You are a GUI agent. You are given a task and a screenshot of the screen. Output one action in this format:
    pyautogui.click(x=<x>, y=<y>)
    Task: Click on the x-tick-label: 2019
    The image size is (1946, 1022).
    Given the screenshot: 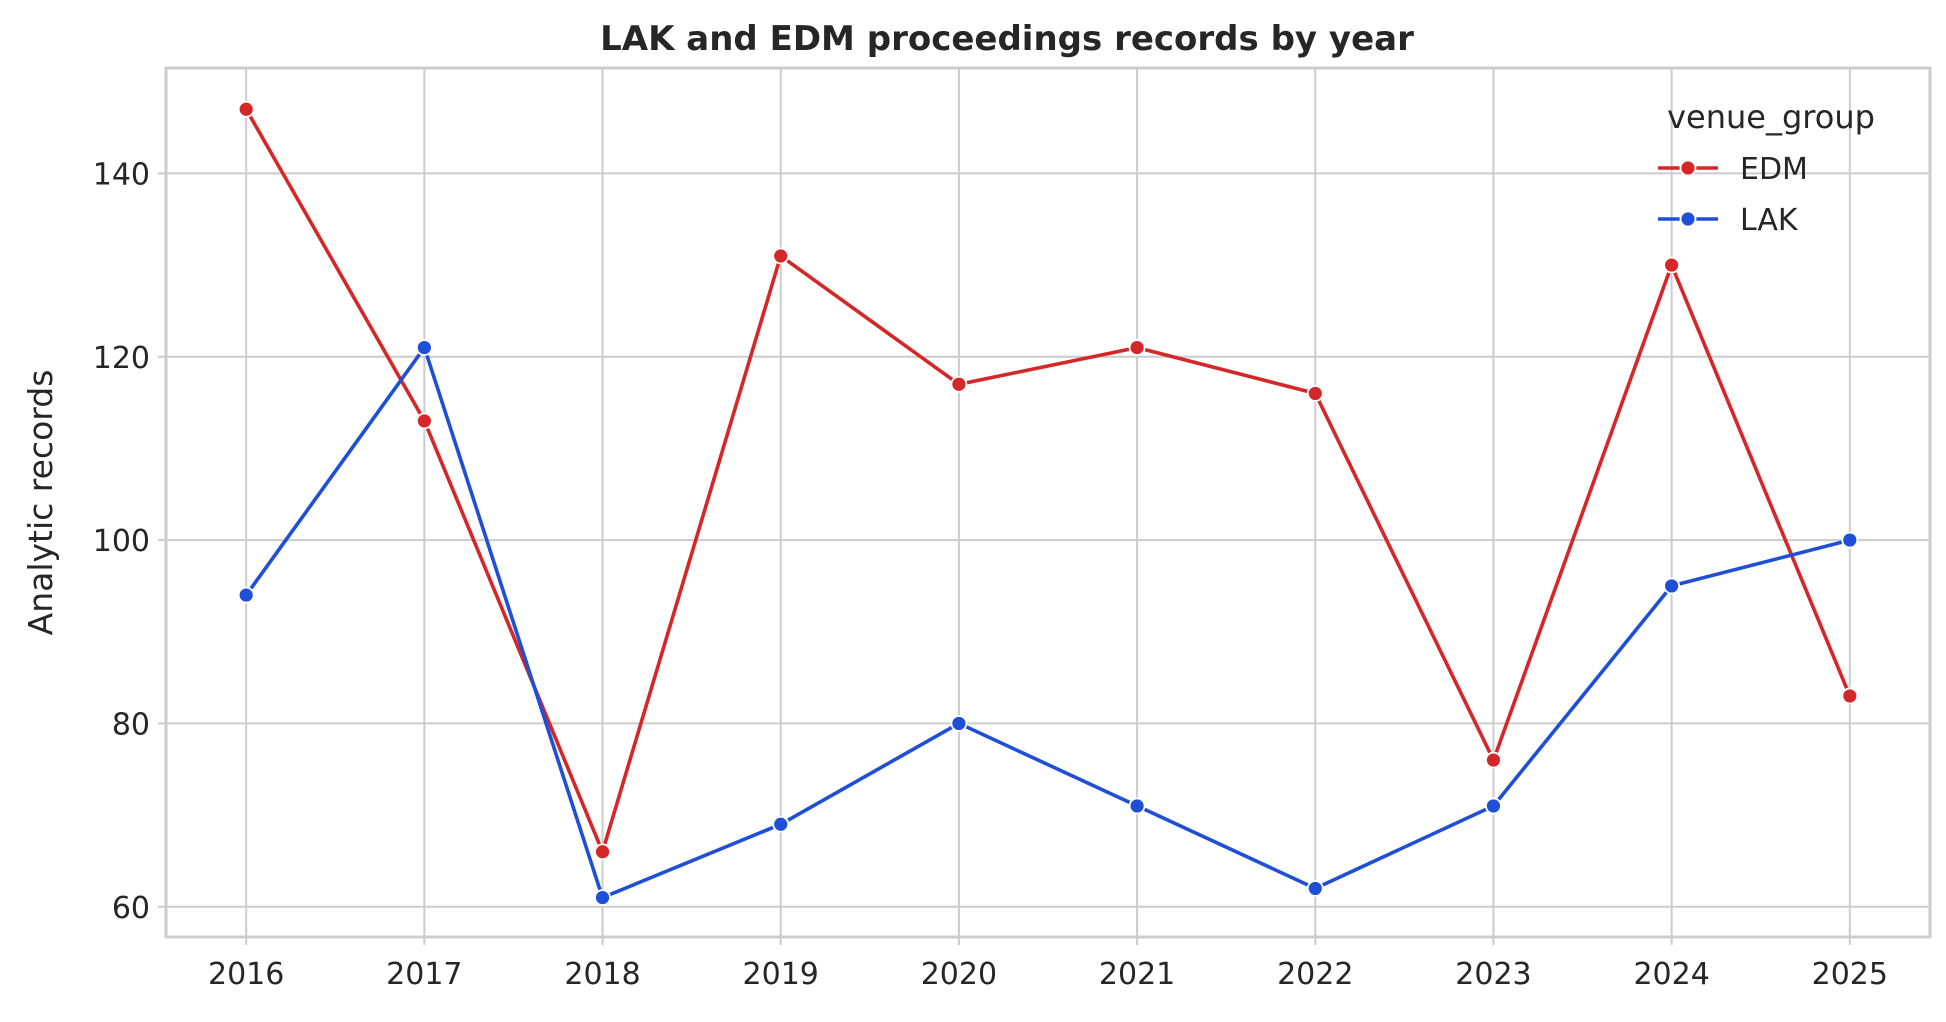 What is the action you would take?
    pyautogui.click(x=781, y=974)
    